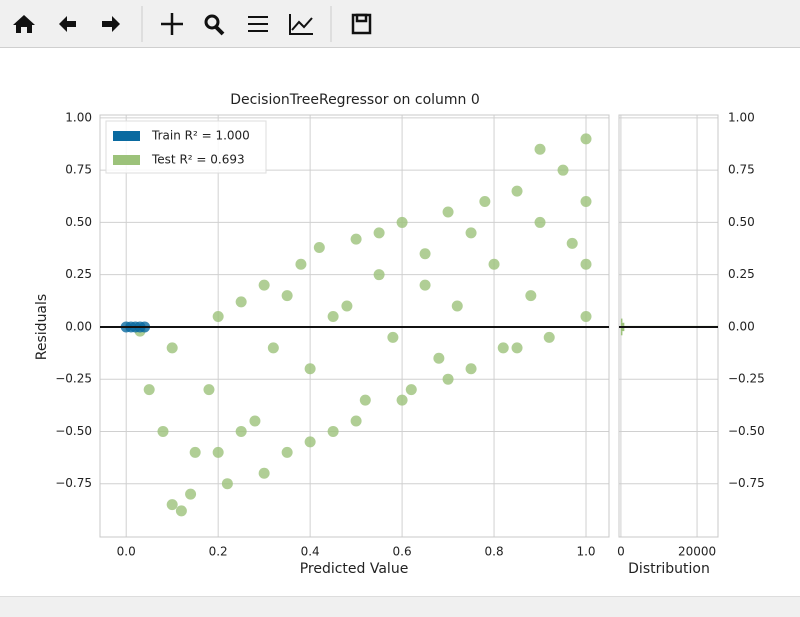 The height and width of the screenshot is (617, 800). I want to click on x-tick-label: 1.0, so click(585, 552).